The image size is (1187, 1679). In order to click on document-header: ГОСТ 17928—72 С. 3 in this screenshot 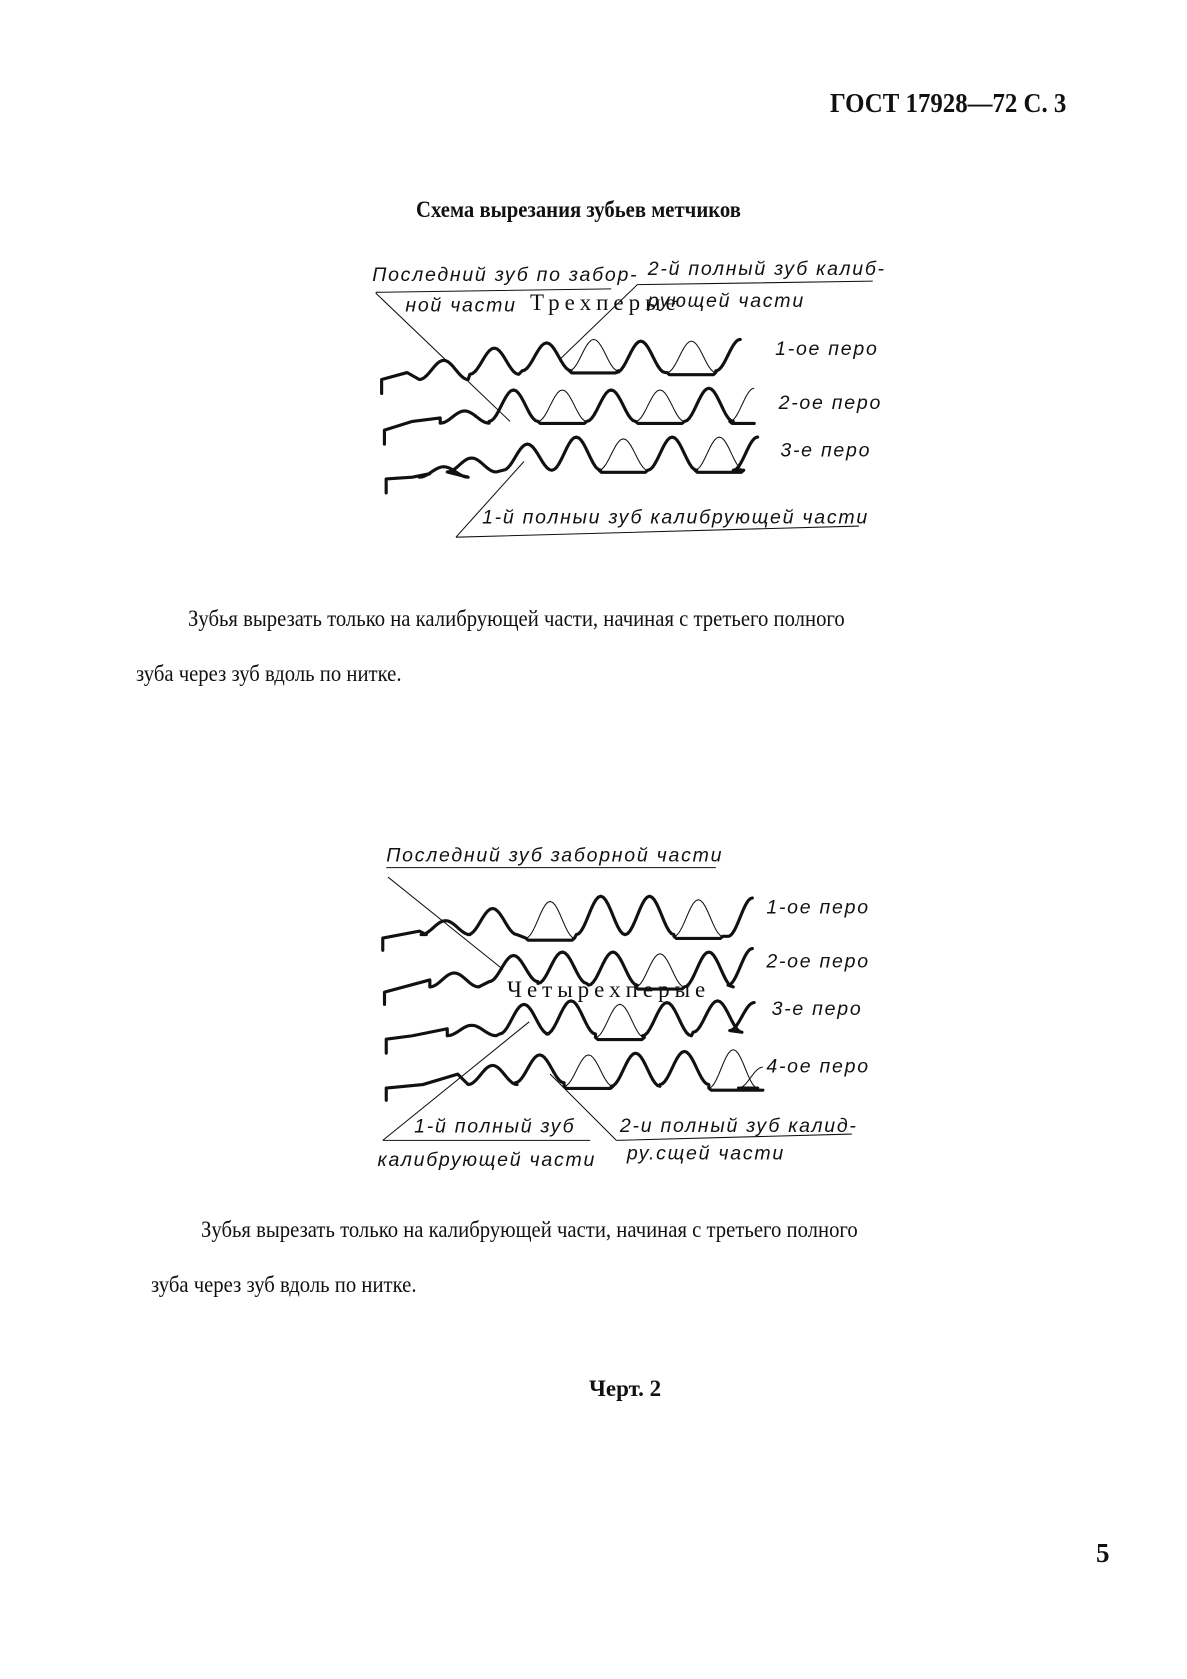, I will do `click(948, 103)`.